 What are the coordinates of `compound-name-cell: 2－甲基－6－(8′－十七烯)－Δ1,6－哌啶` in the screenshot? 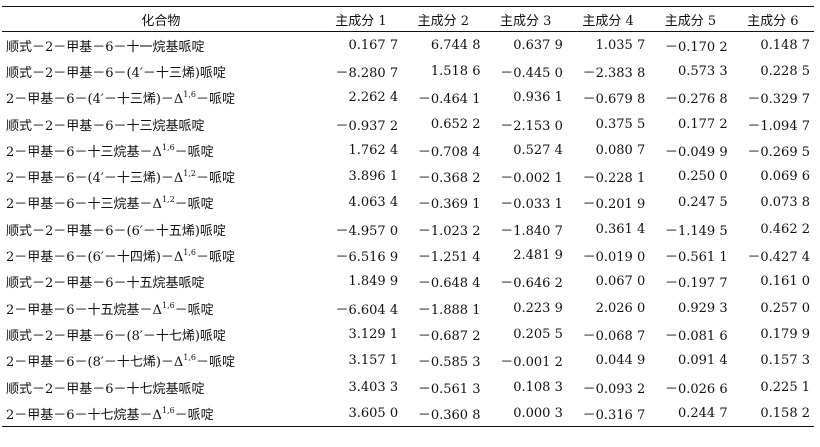 It's located at (161, 361).